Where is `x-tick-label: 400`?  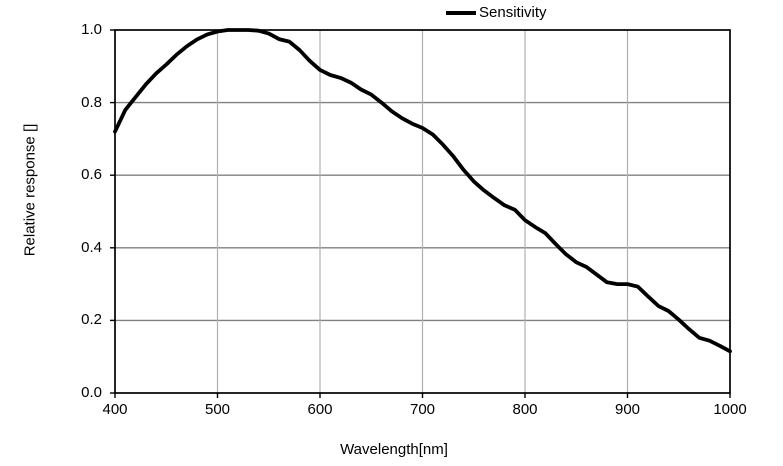
x-tick-label: 400 is located at coordinates (115, 409).